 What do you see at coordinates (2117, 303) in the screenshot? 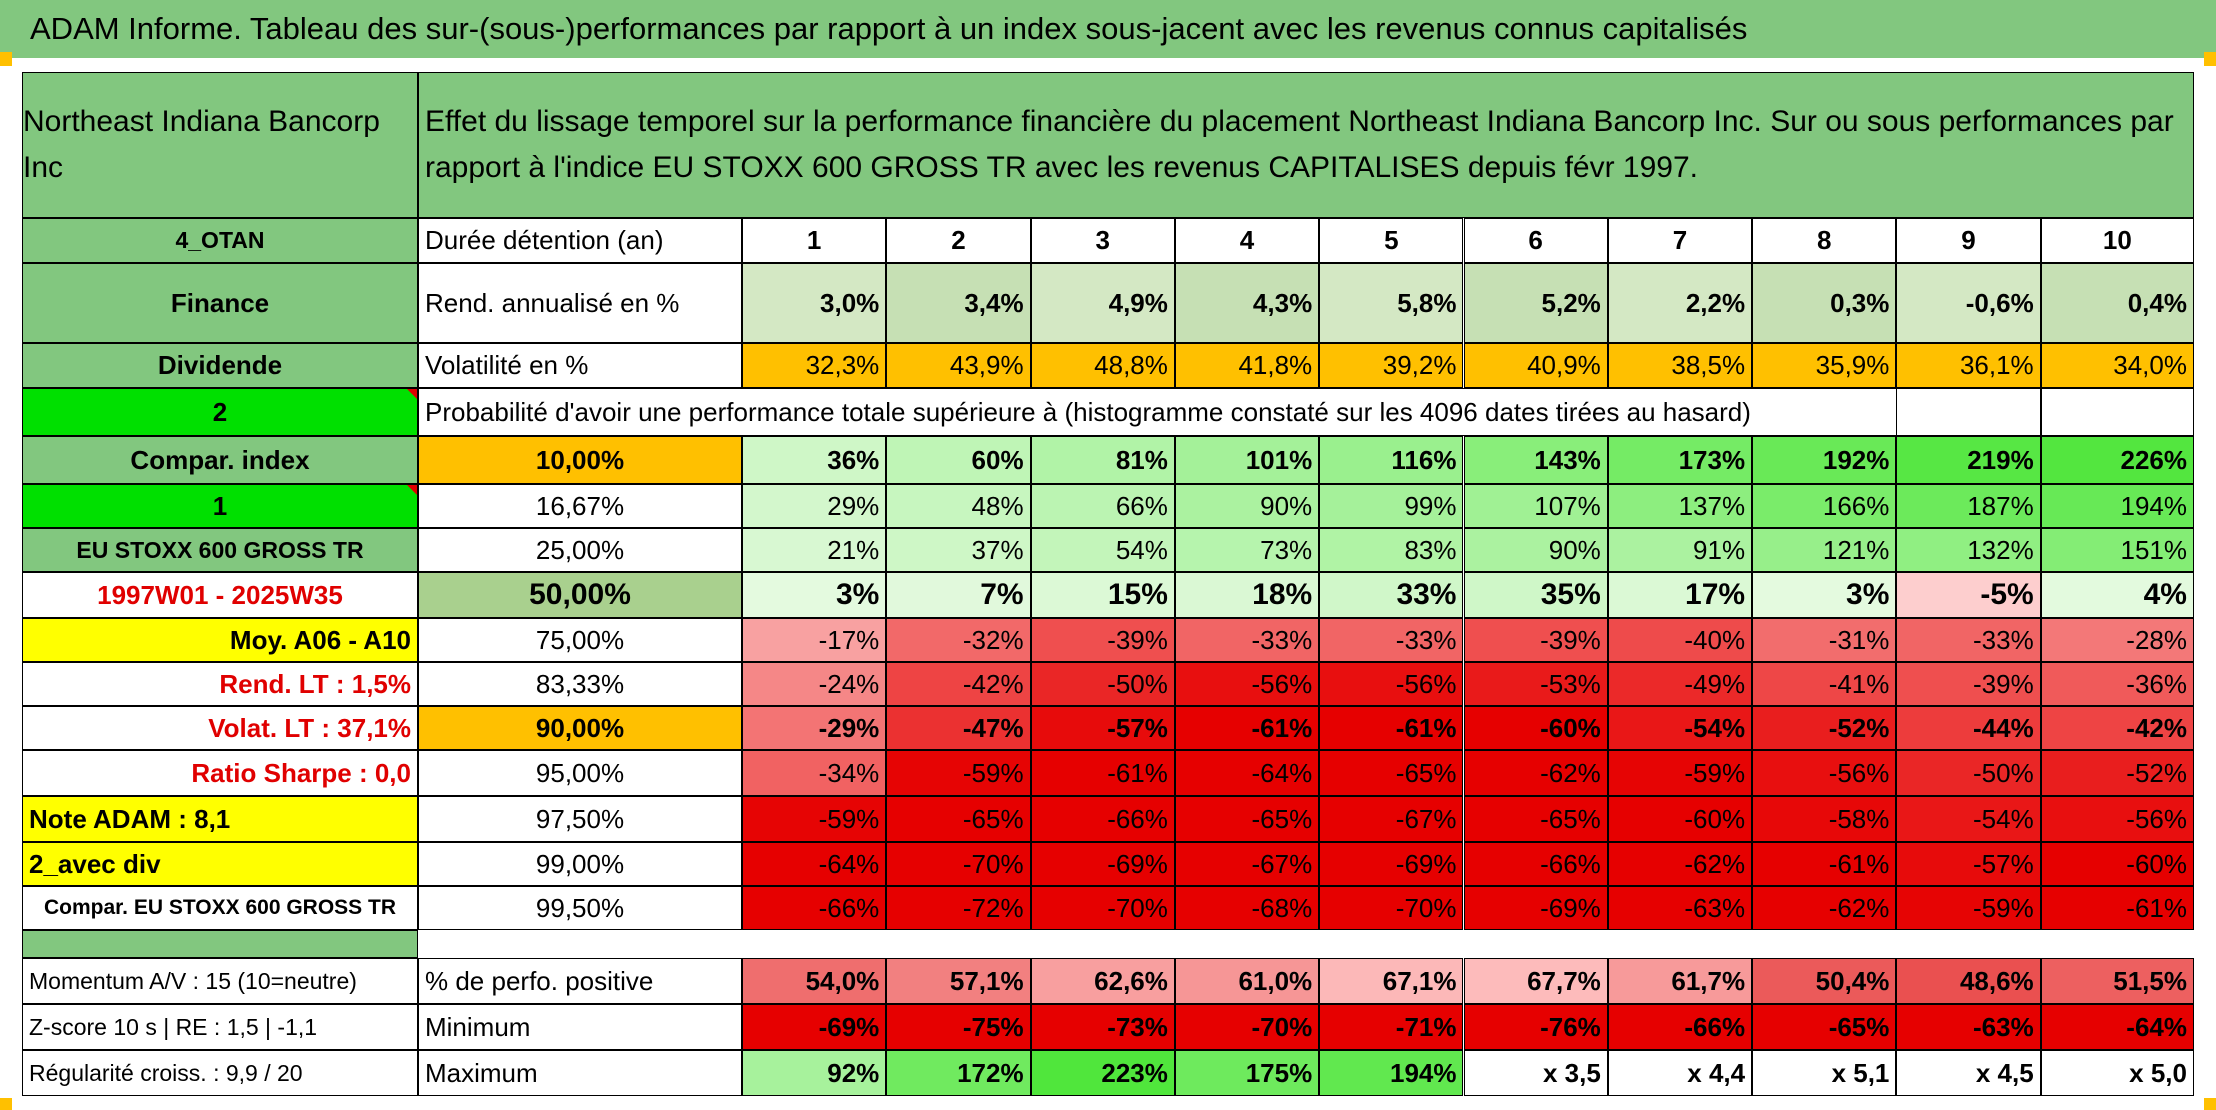
I see `annual-return-cell: 0,4%` at bounding box center [2117, 303].